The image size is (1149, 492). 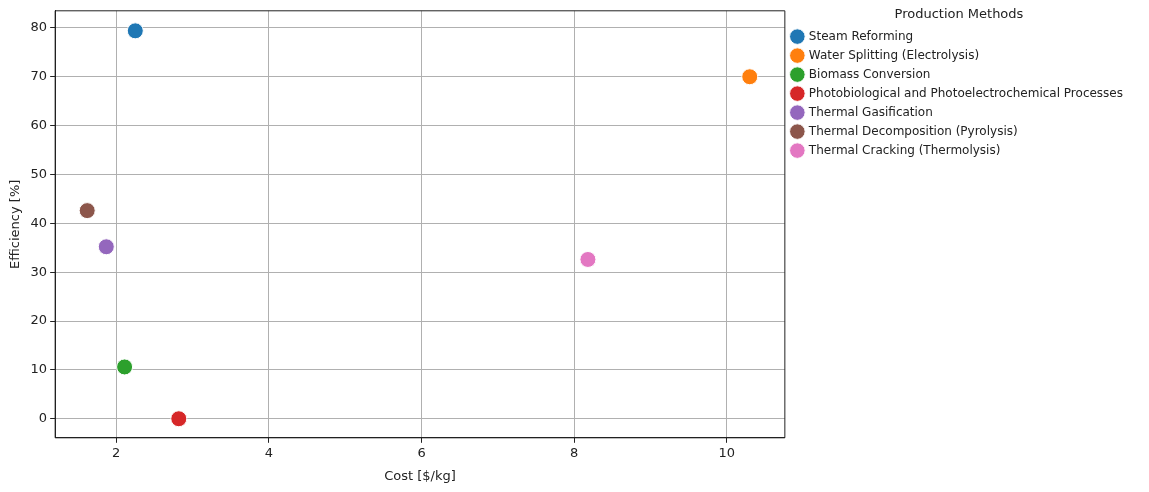 I want to click on y-tick-label: 40, so click(x=39, y=222).